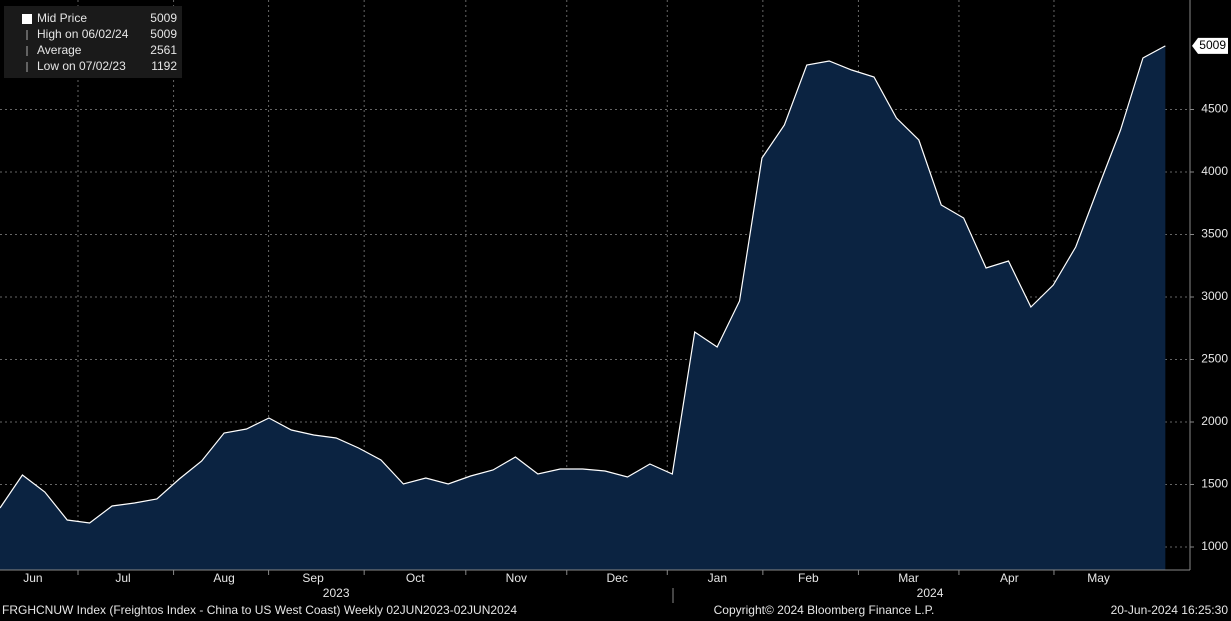  Describe the element at coordinates (1214, 234) in the screenshot. I see `y-tick-label: 3500` at that location.